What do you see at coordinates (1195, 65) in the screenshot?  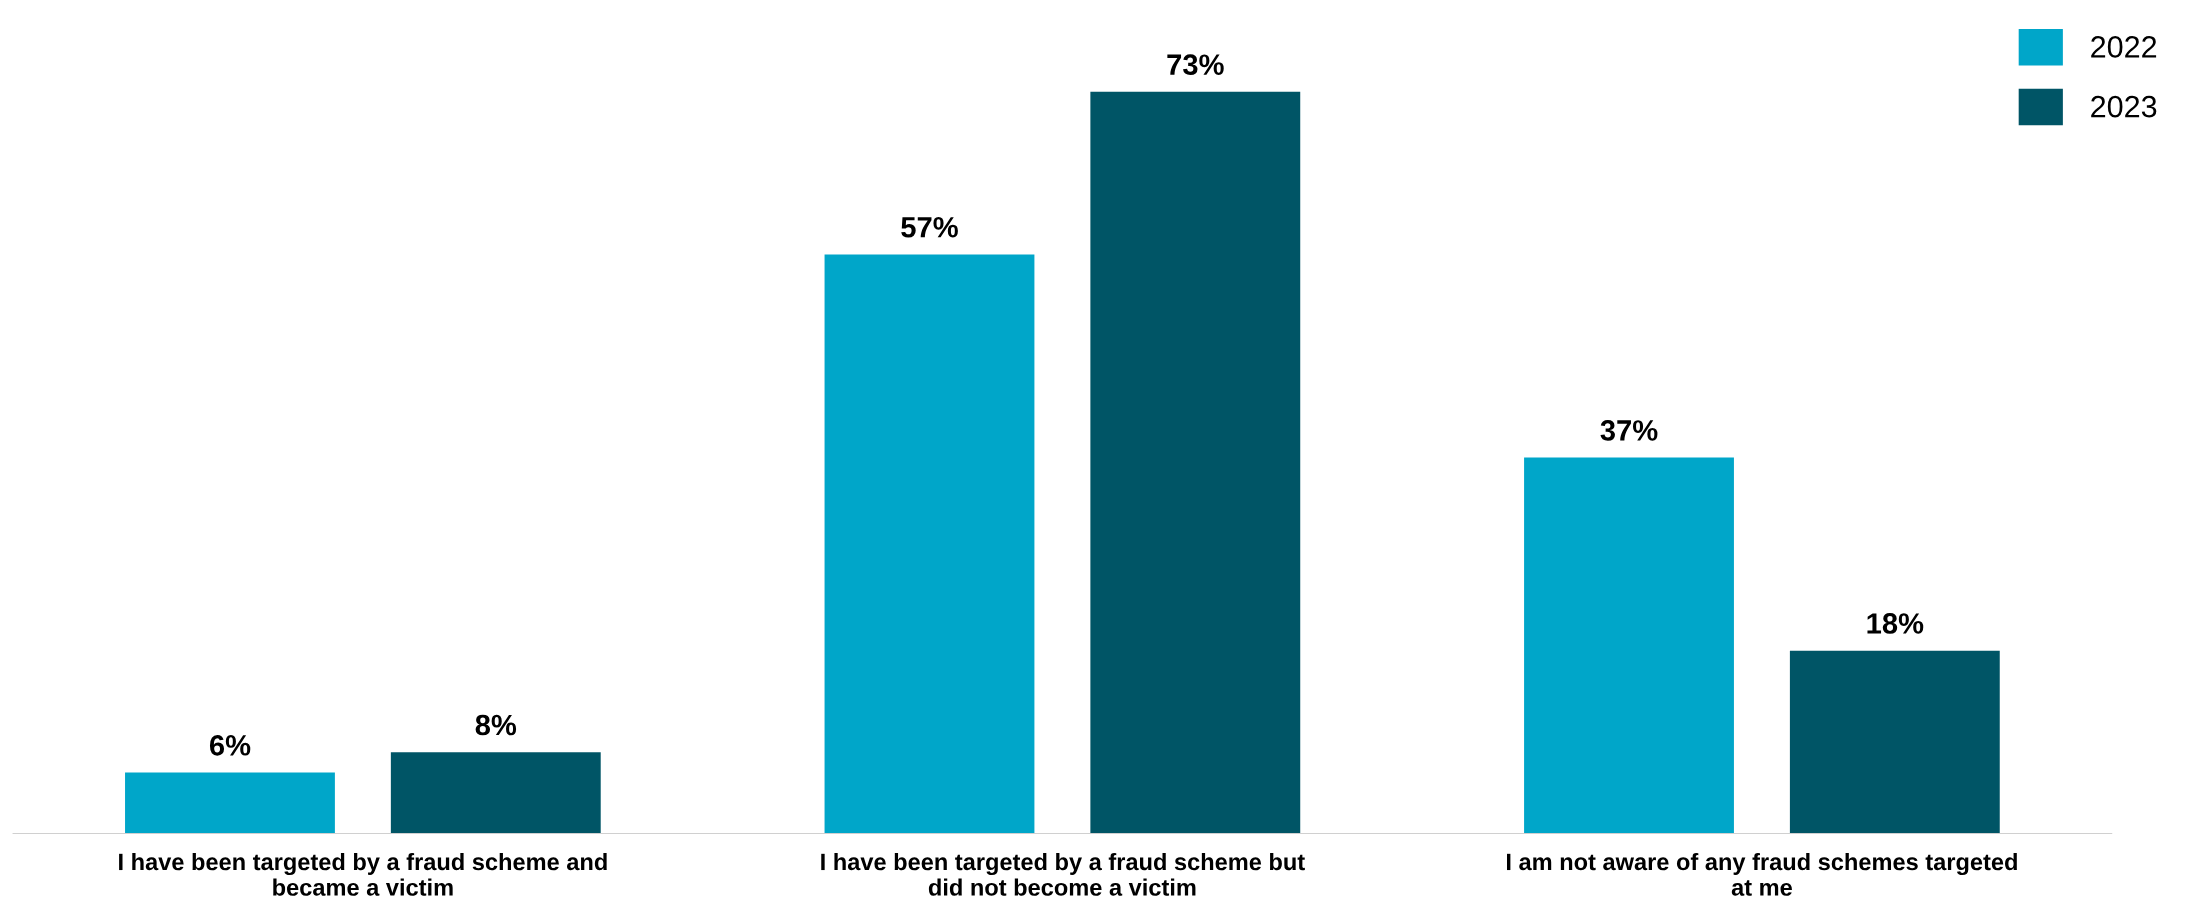 I see `data-label: 73%` at bounding box center [1195, 65].